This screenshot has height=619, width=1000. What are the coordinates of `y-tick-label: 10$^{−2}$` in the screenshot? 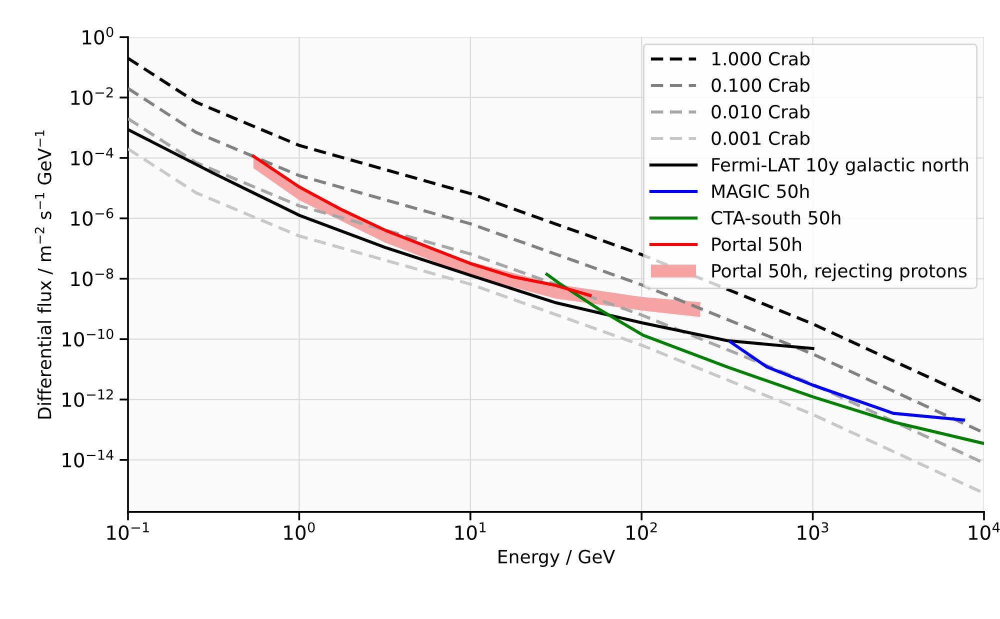 It's located at (92, 96).